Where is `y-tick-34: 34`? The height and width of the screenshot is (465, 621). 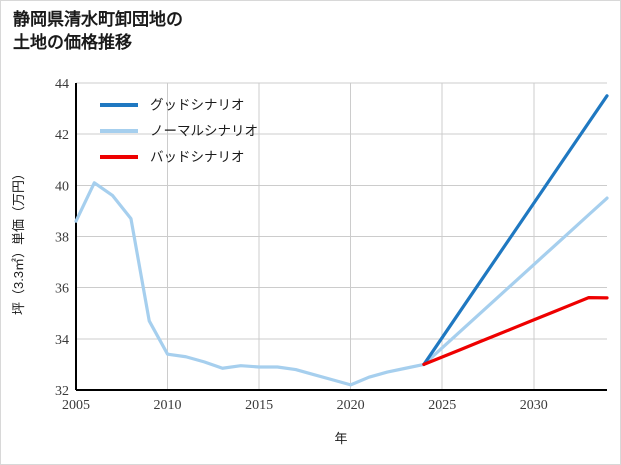
y-tick-34: 34 is located at coordinates (62, 340).